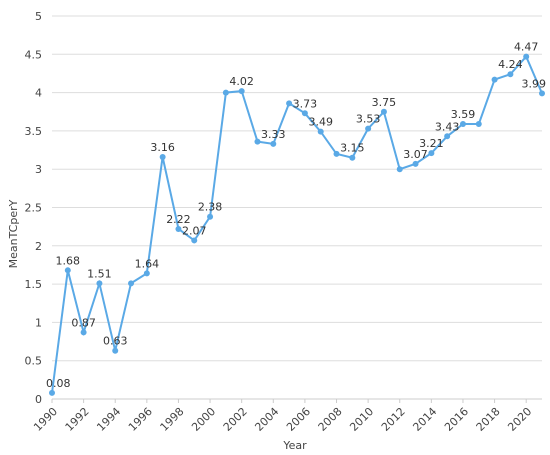  I want to click on x-tick-label: 2014, so click(424, 419).